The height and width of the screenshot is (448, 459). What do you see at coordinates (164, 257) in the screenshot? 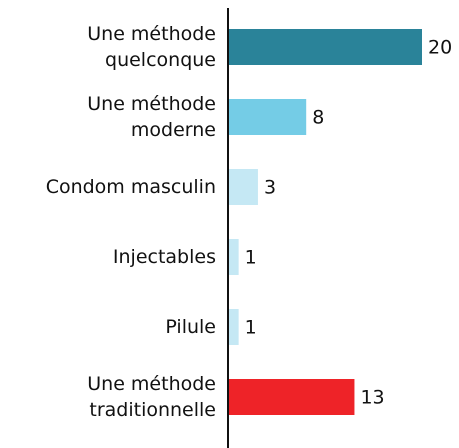
I see `category-label: Injectables` at bounding box center [164, 257].